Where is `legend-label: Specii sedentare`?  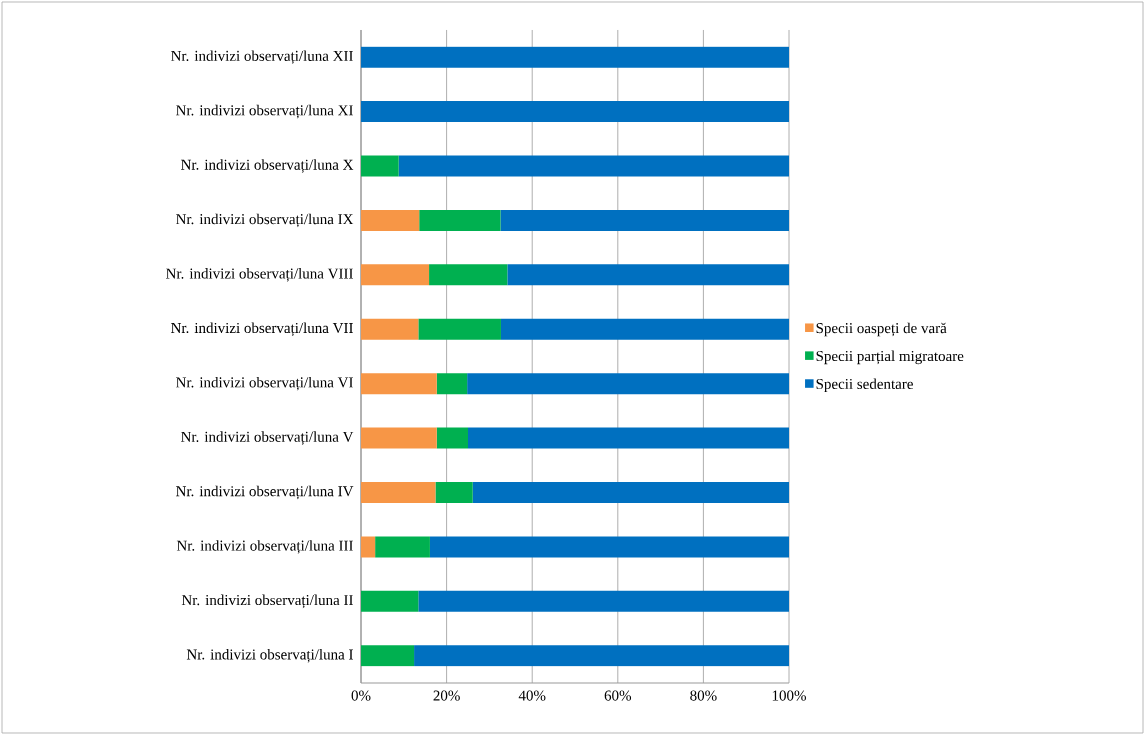
legend-label: Specii sedentare is located at coordinates (864, 385).